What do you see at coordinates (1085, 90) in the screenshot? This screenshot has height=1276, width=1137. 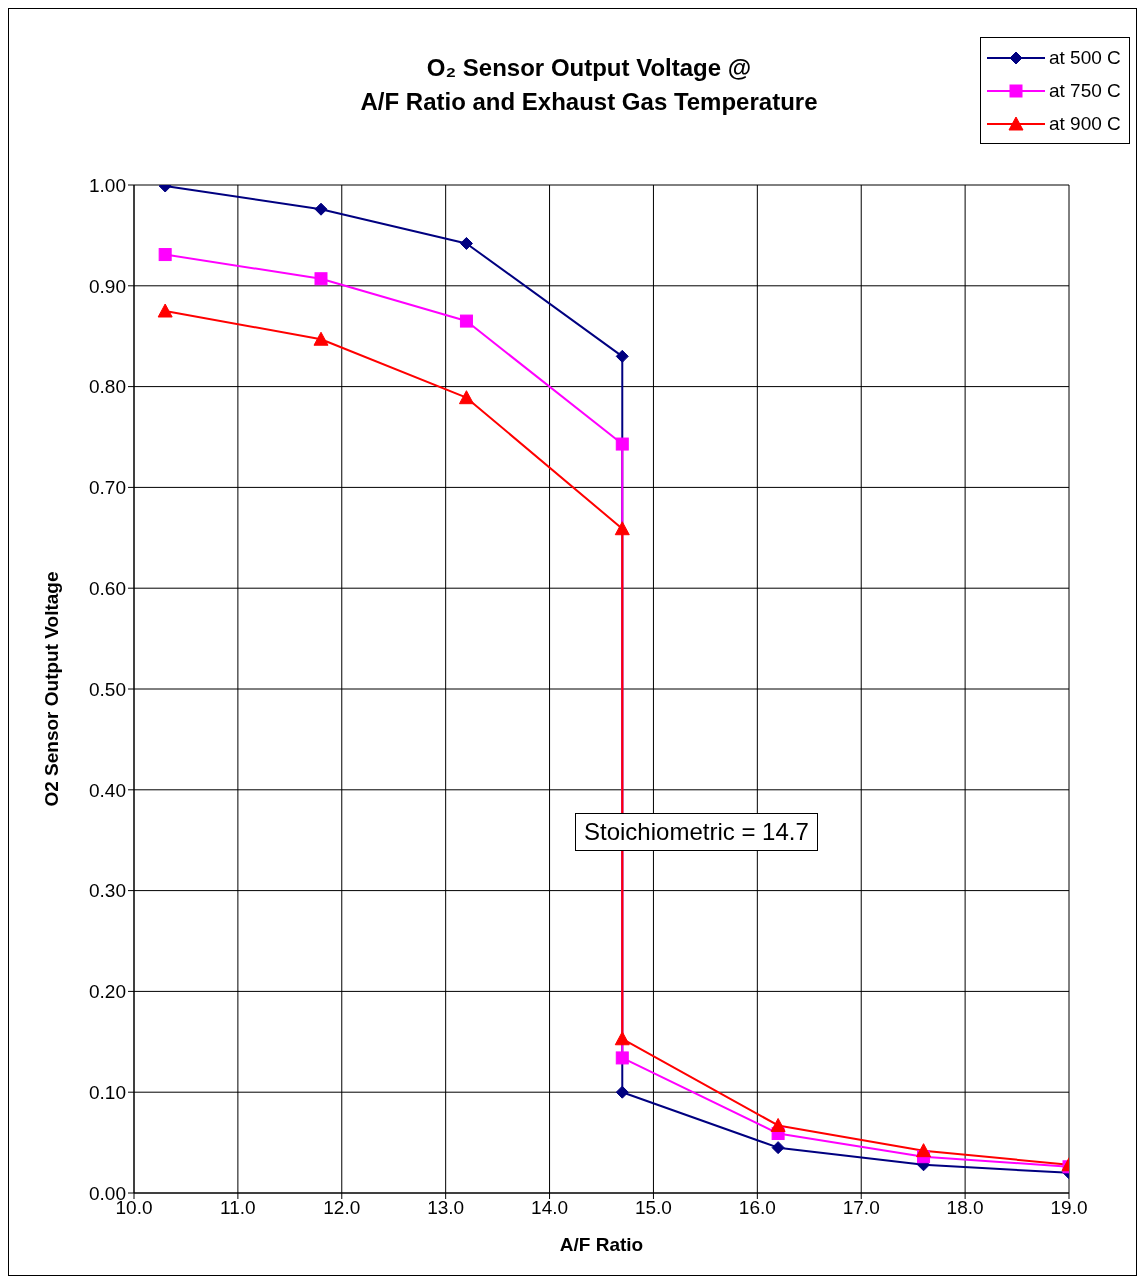 I see `legend-label: at 750 C` at bounding box center [1085, 90].